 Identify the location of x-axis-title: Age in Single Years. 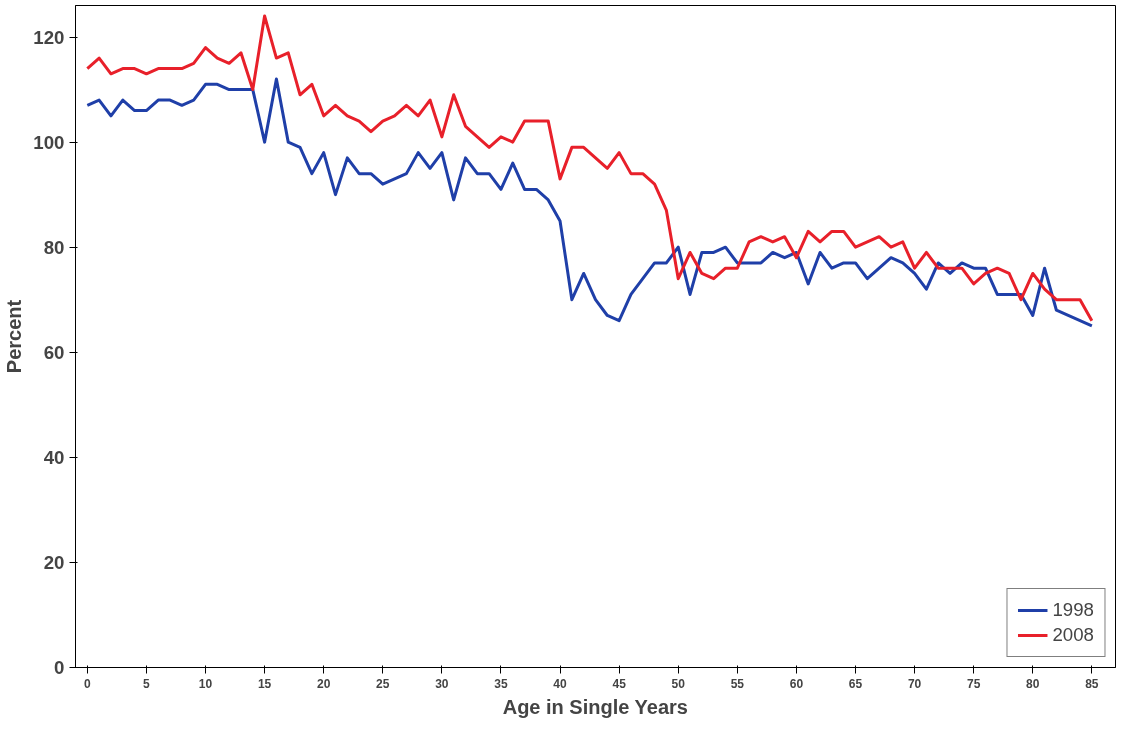
(595, 706).